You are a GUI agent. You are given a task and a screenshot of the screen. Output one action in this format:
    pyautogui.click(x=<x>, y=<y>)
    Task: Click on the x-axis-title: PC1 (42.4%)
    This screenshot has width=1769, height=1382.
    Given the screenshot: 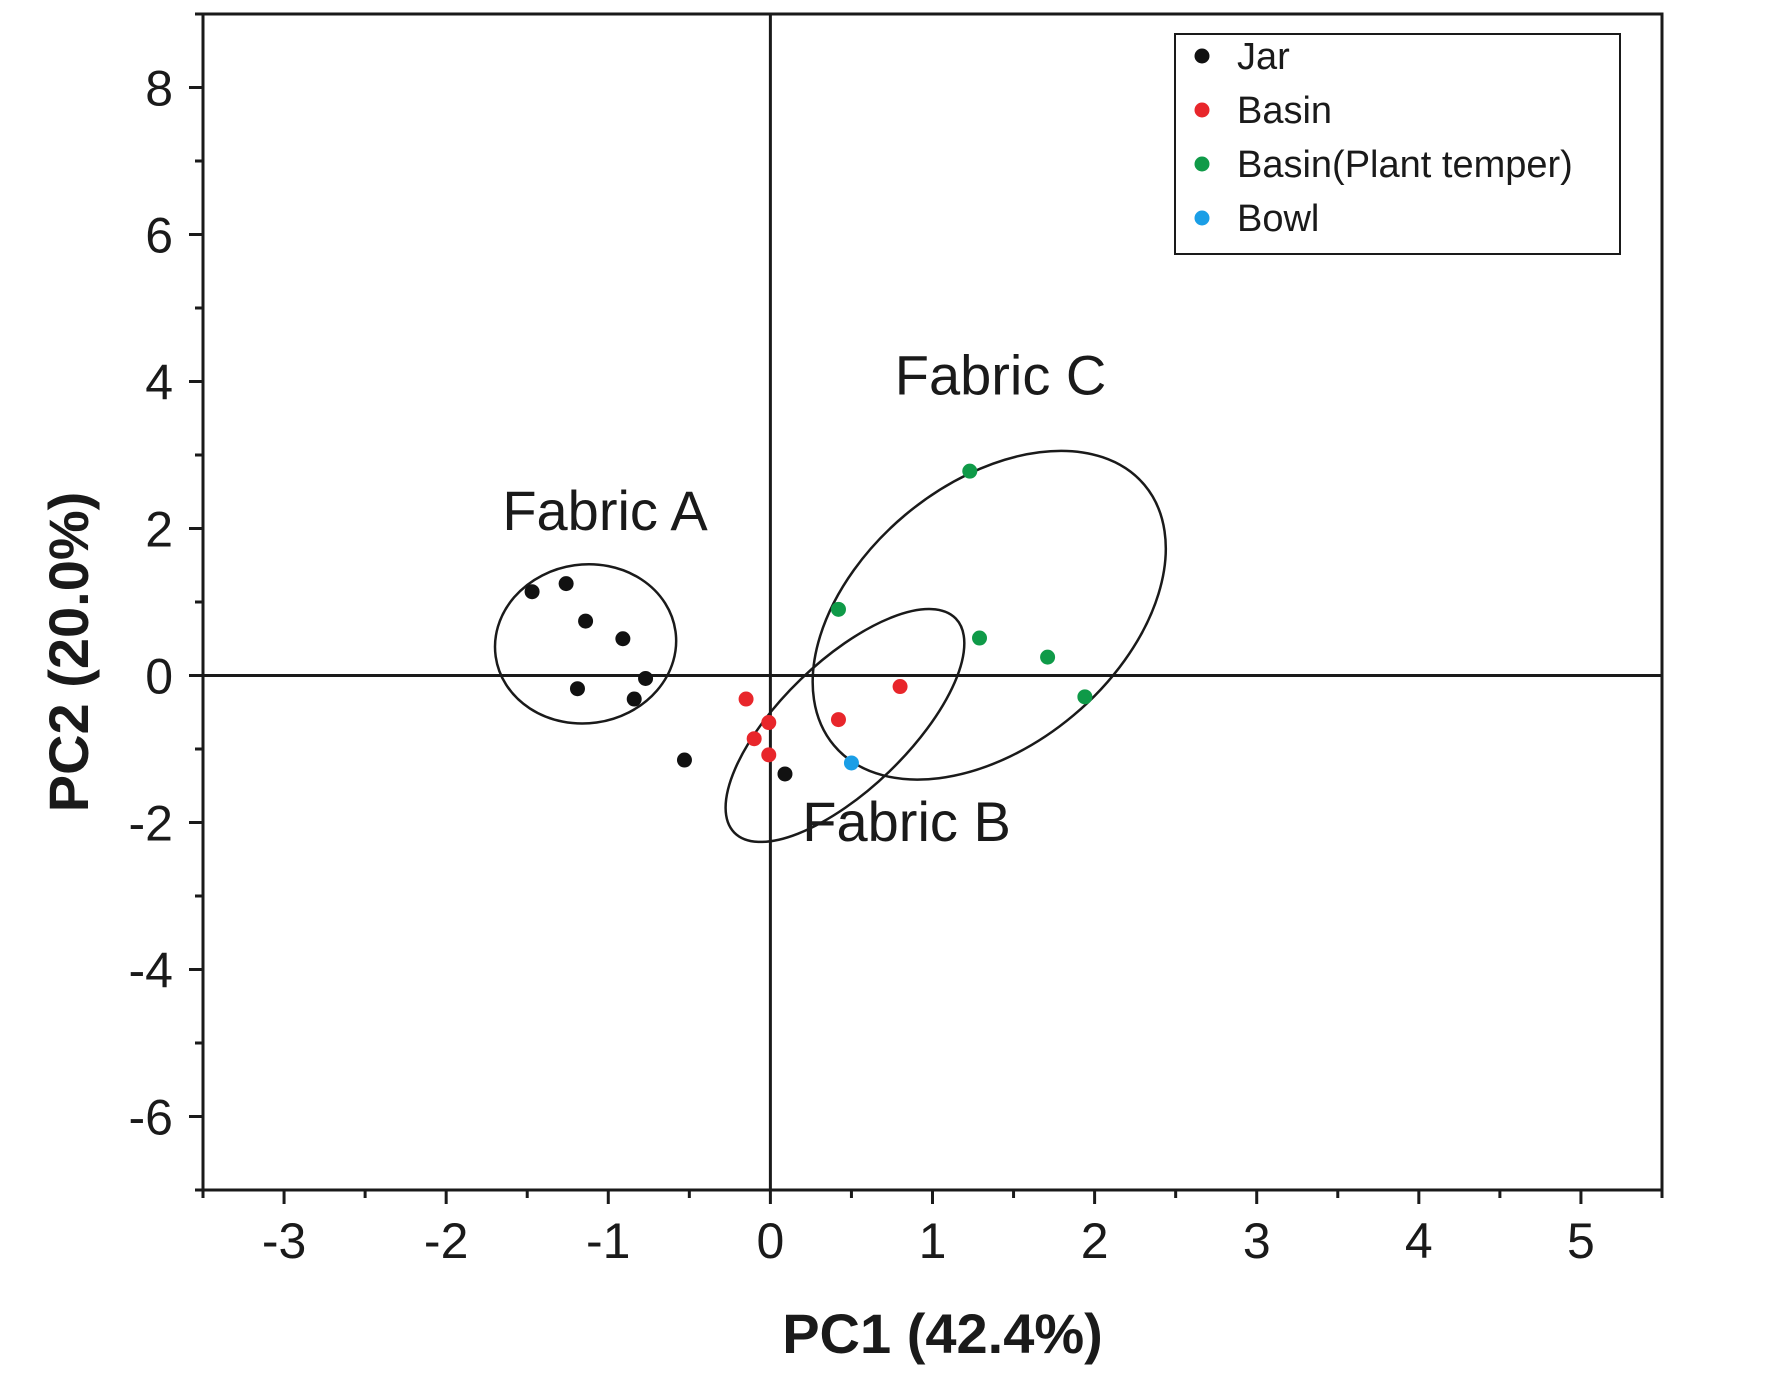 What is the action you would take?
    pyautogui.click(x=942, y=1333)
    